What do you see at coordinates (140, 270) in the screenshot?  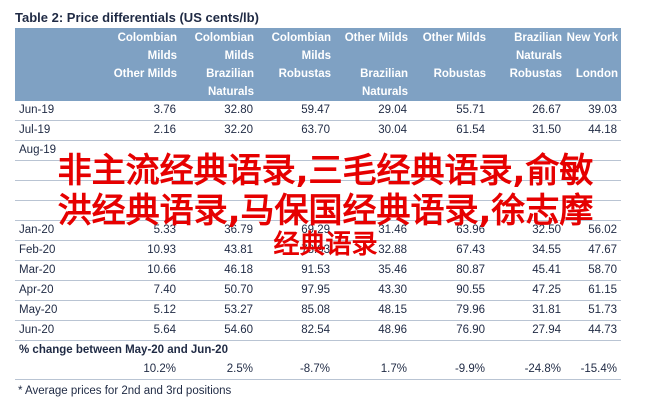 I see `value-cell: 10.66` at bounding box center [140, 270].